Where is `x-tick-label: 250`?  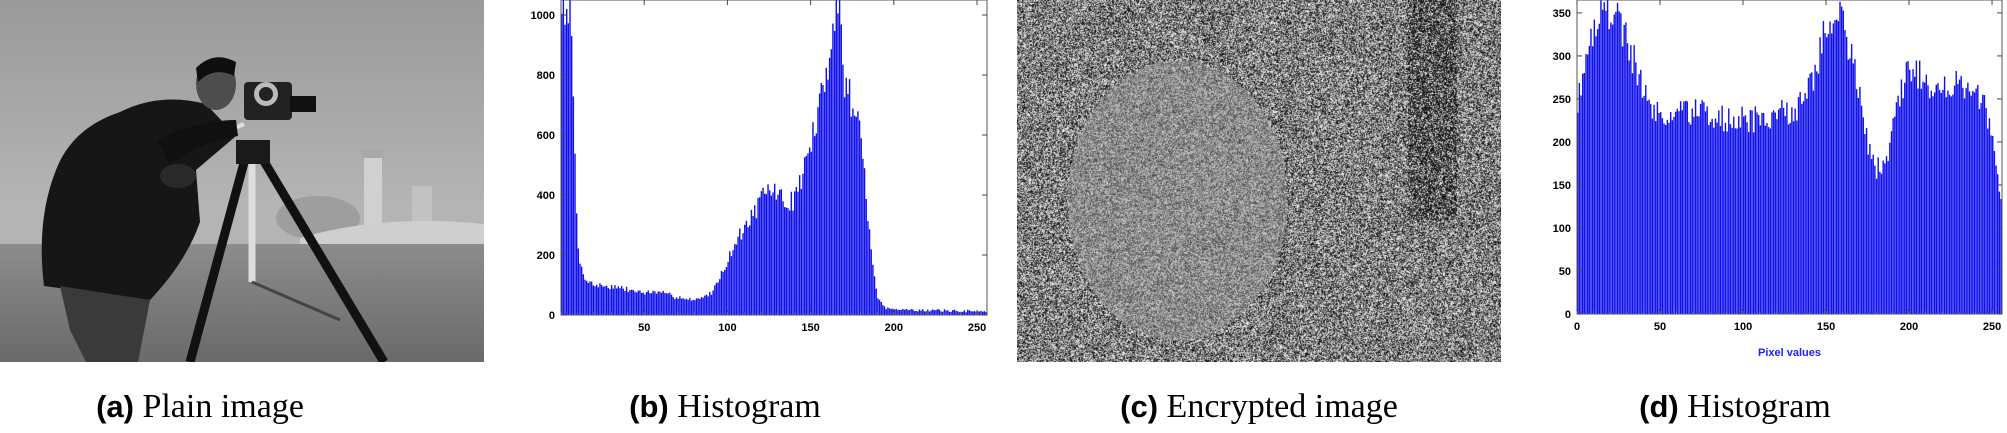
x-tick-label: 250 is located at coordinates (977, 328).